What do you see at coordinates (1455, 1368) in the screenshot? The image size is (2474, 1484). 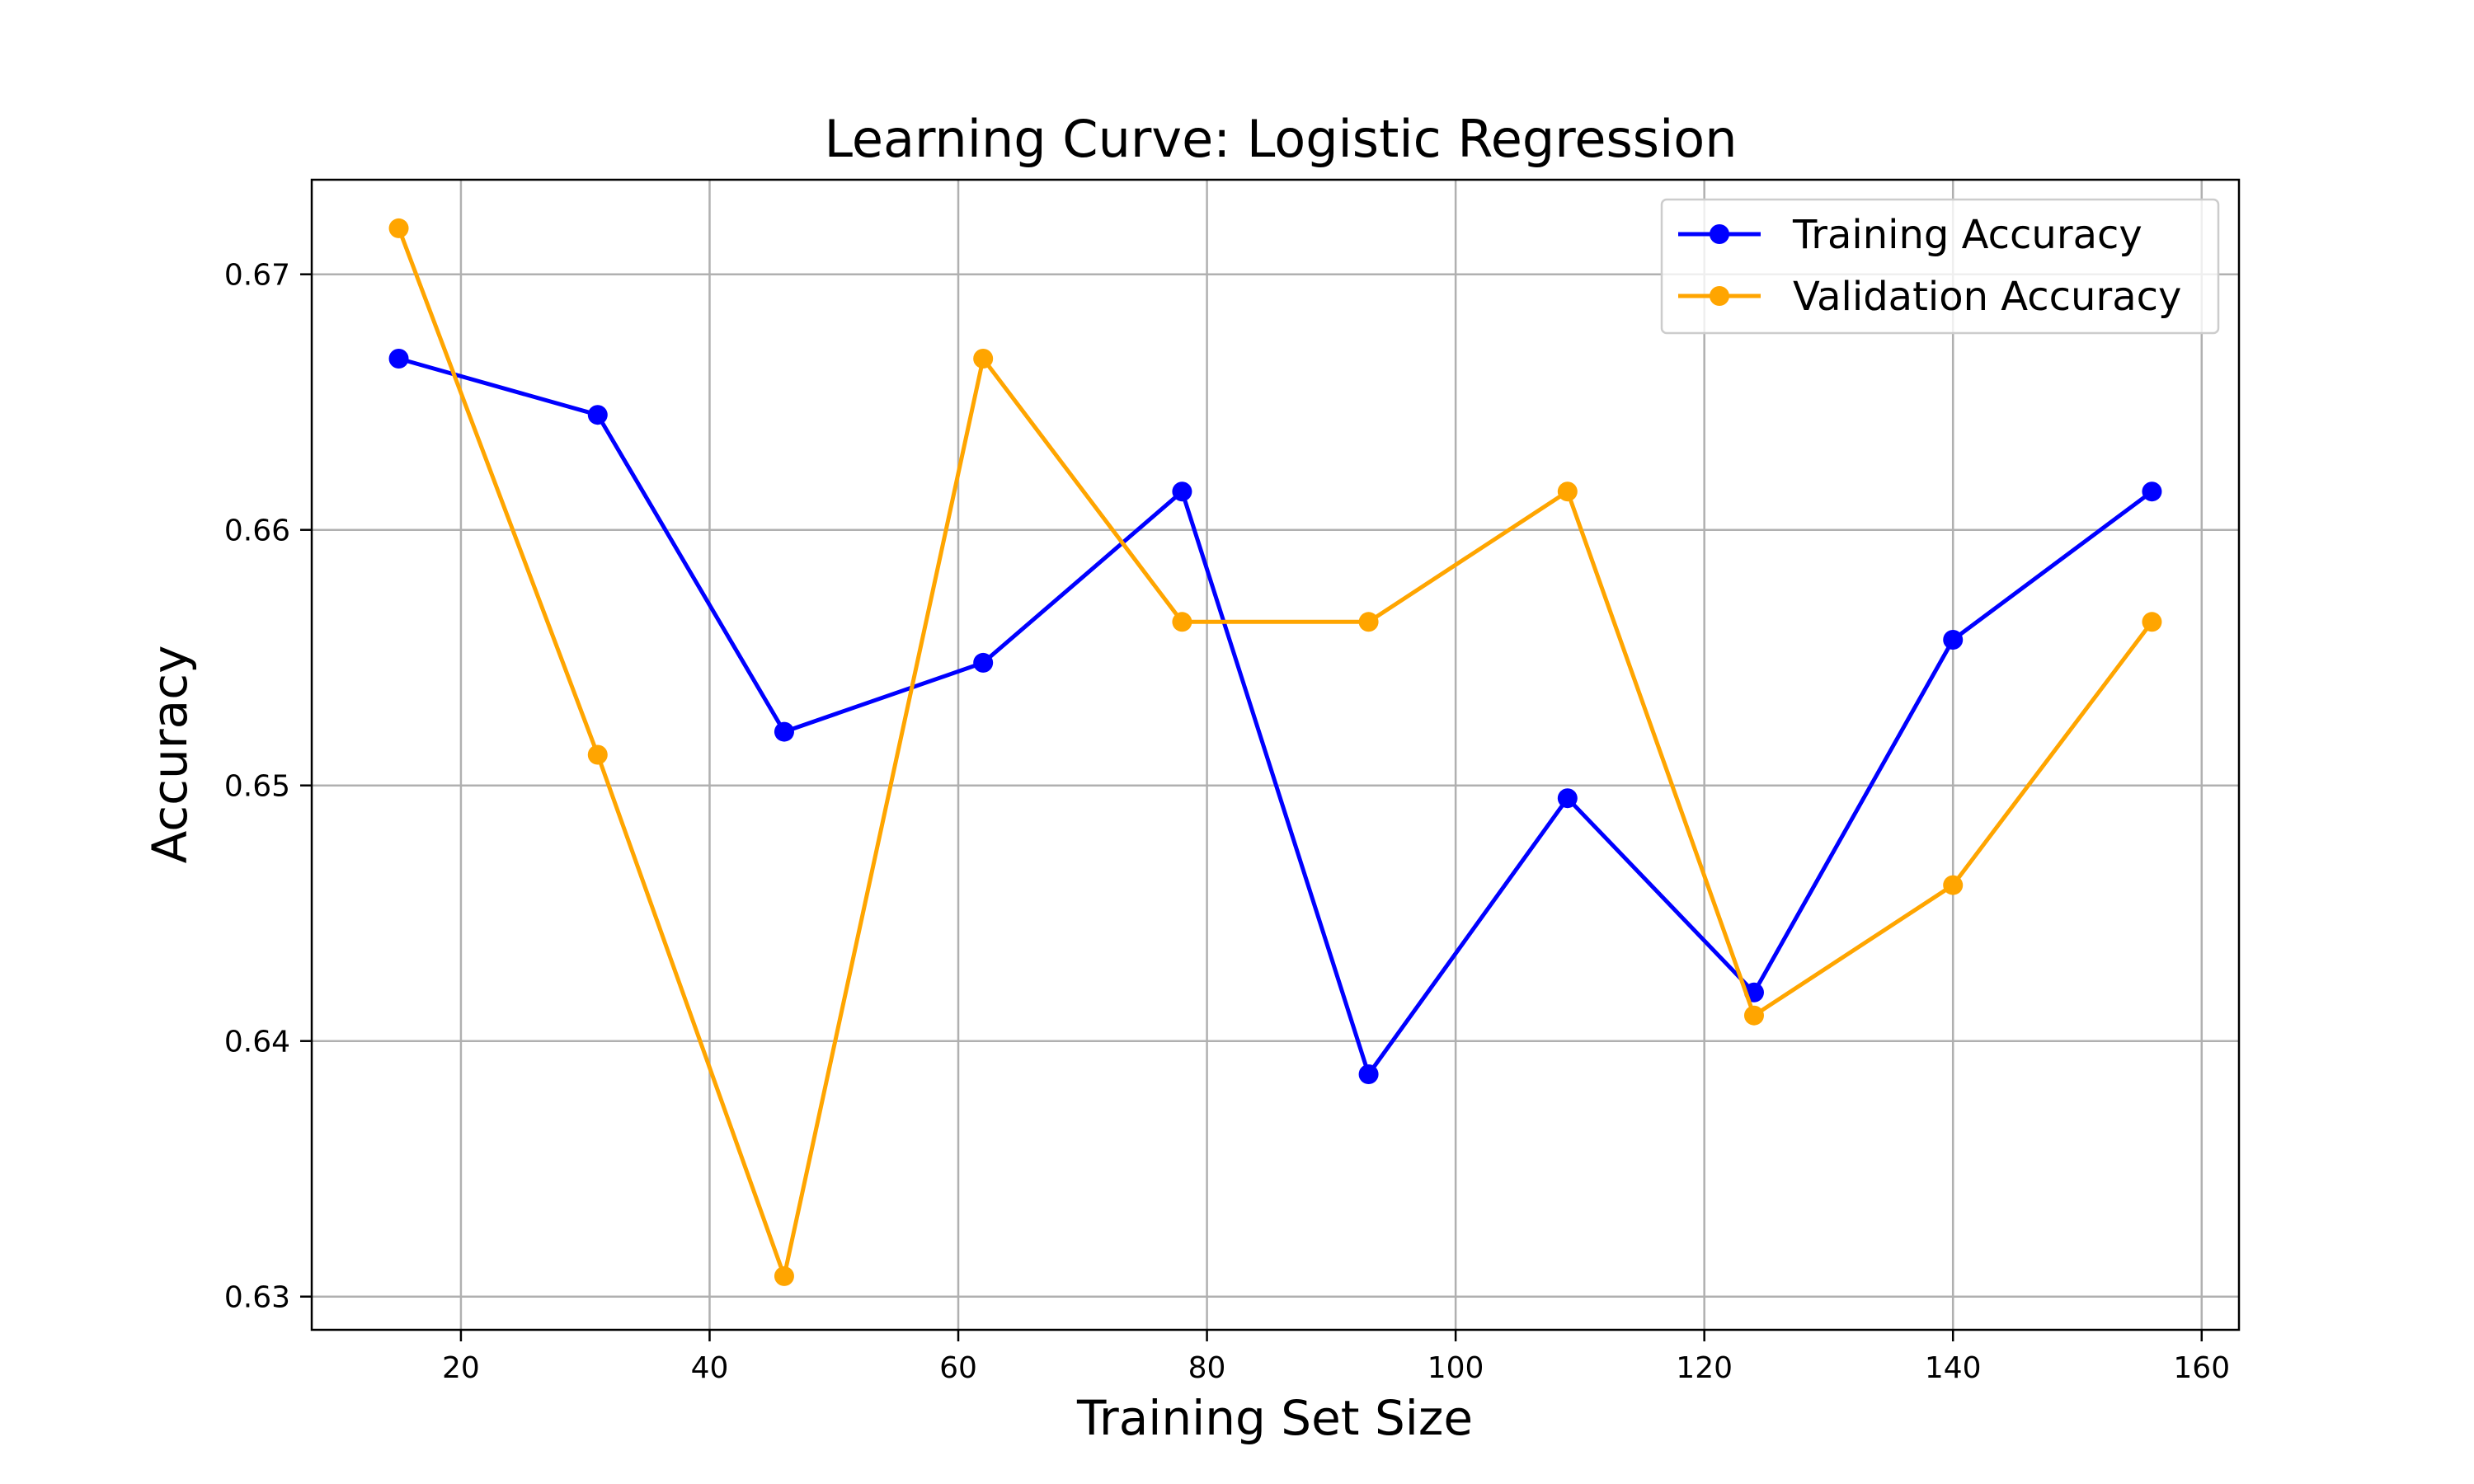 I see `x-tick-label: 100` at bounding box center [1455, 1368].